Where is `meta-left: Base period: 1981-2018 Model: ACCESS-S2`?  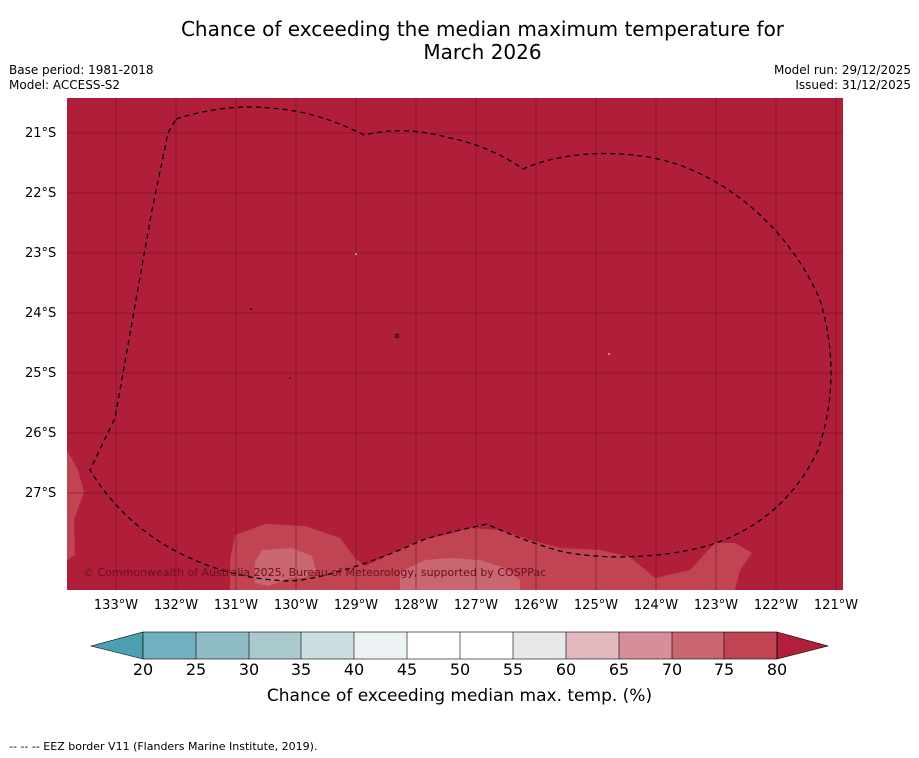 meta-left: Base period: 1981-2018 Model: ACCESS-S2 is located at coordinates (81, 78).